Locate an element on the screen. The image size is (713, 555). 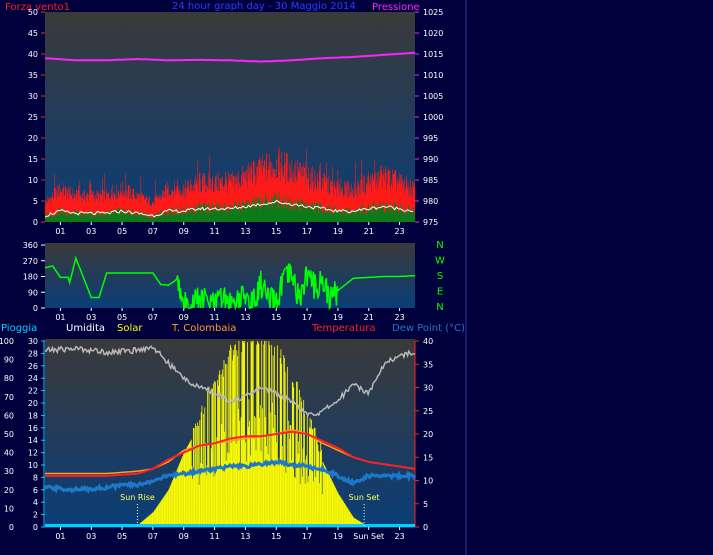
wind-axis-label: 45 is located at coordinates (33, 33).